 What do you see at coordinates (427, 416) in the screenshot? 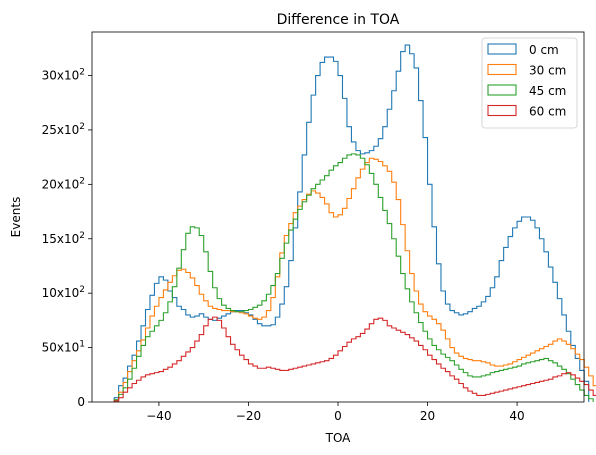
I see `x-tick-label: 20` at bounding box center [427, 416].